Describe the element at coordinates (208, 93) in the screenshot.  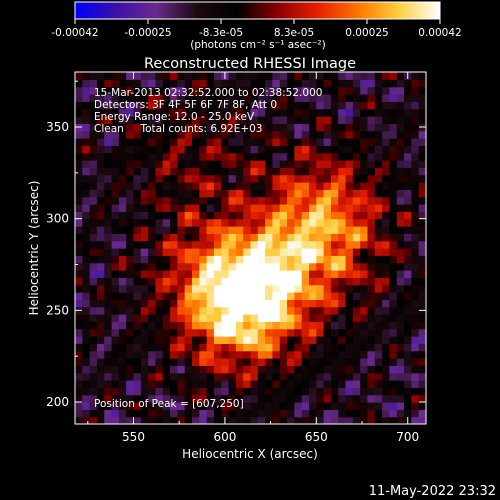
I see `annotation-time-range: 15-Mar-2013 02:32:52.000 to 02:38:52.000` at that location.